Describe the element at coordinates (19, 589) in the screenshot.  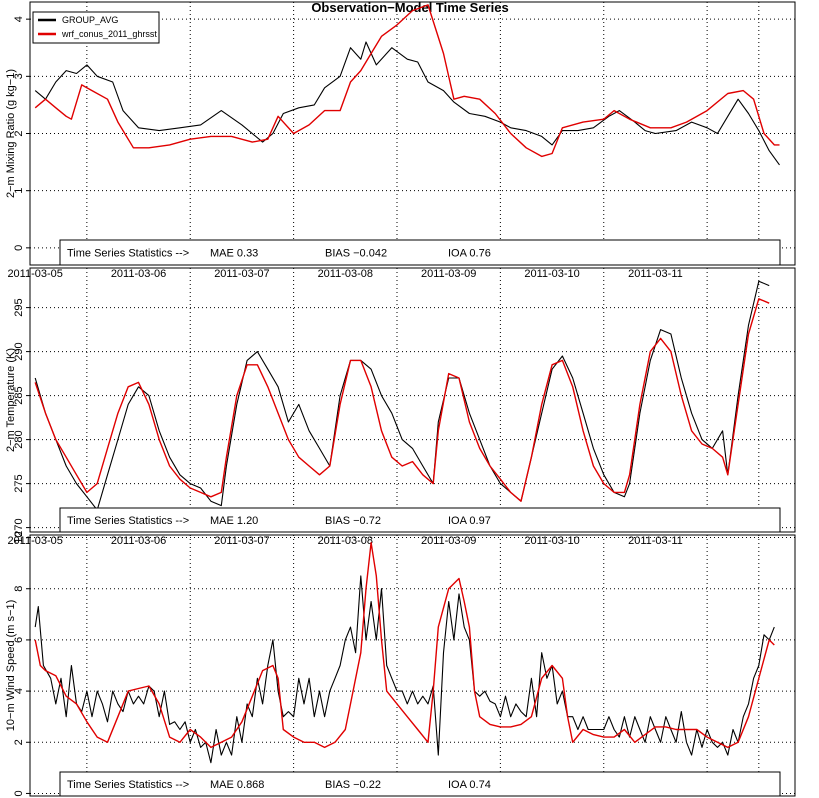
I see `panel-2-ytick-label-4: 8` at that location.